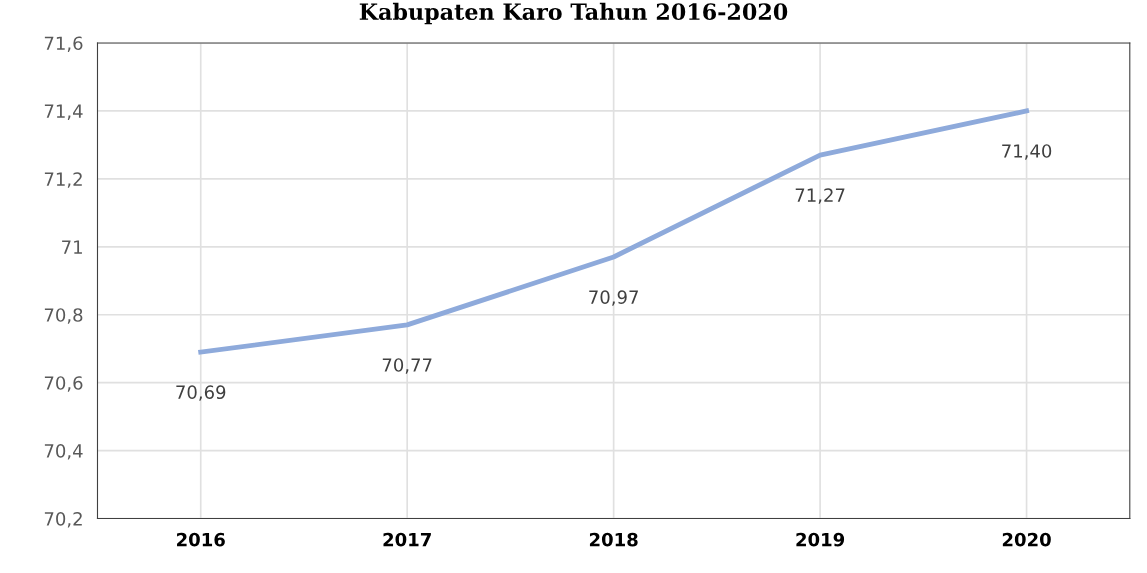 The height and width of the screenshot is (573, 1147). Describe the element at coordinates (63, 452) in the screenshot. I see `y-tick-label: 70,4` at that location.